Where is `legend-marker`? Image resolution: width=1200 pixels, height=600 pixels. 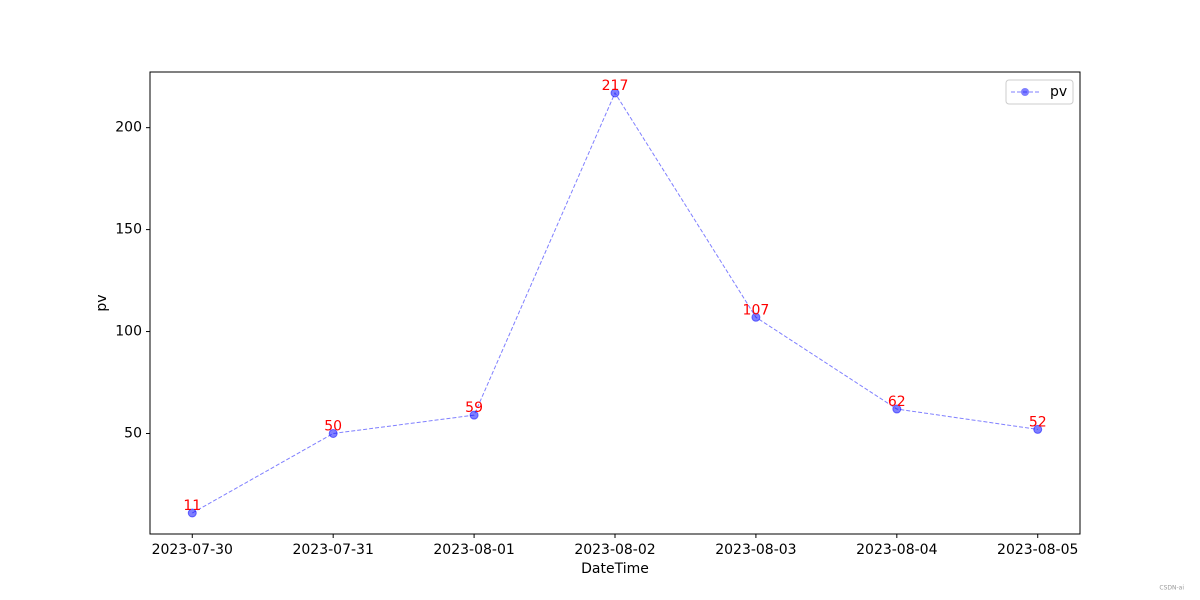
legend-marker is located at coordinates (1025, 92).